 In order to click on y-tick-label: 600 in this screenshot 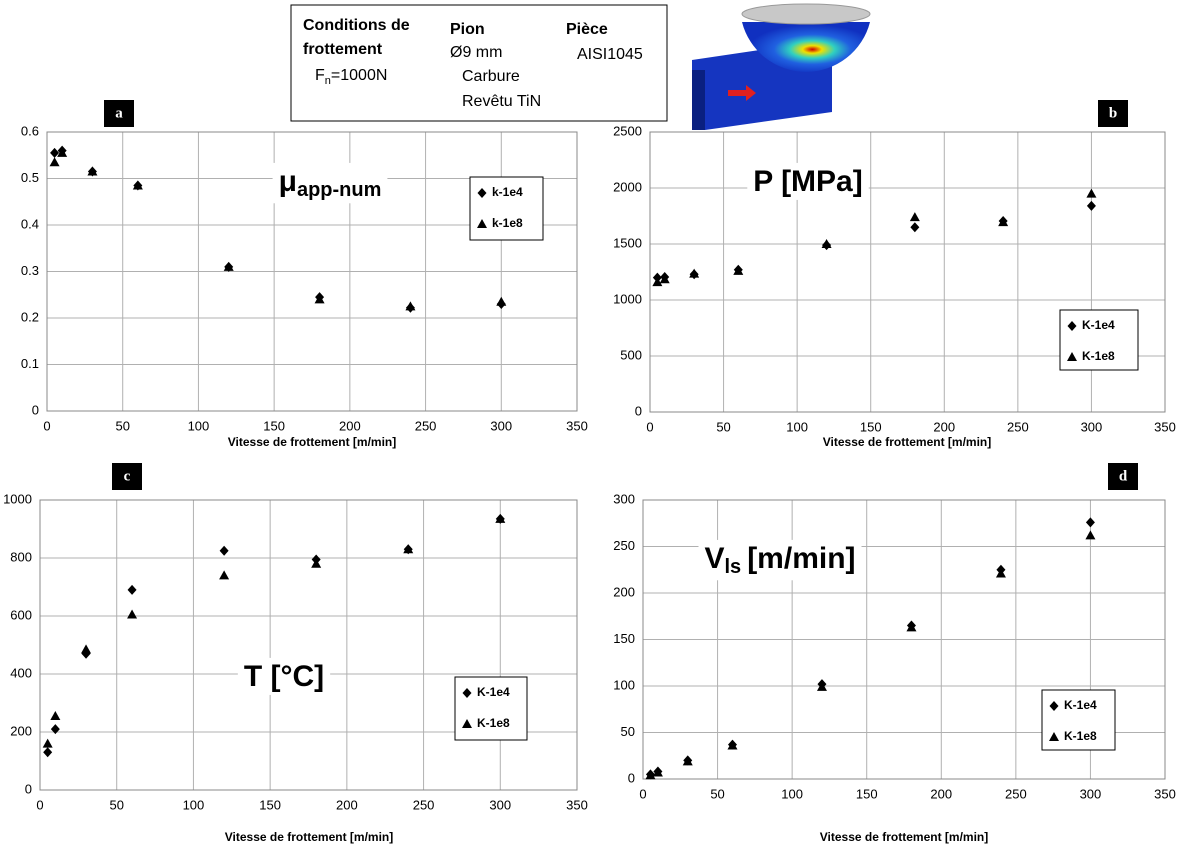, I will do `click(21, 614)`.